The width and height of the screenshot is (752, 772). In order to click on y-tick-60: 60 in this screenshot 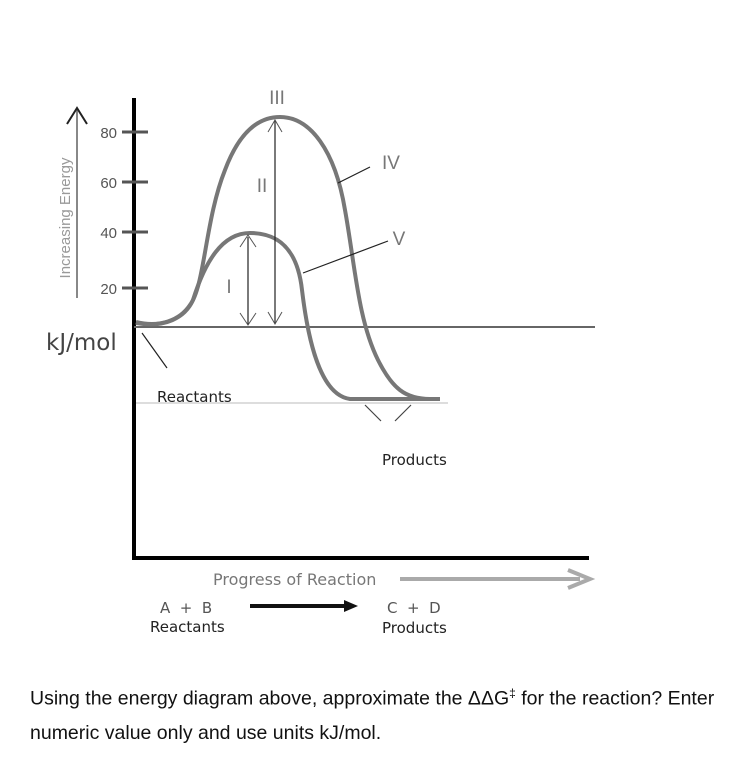, I will do `click(108, 183)`.